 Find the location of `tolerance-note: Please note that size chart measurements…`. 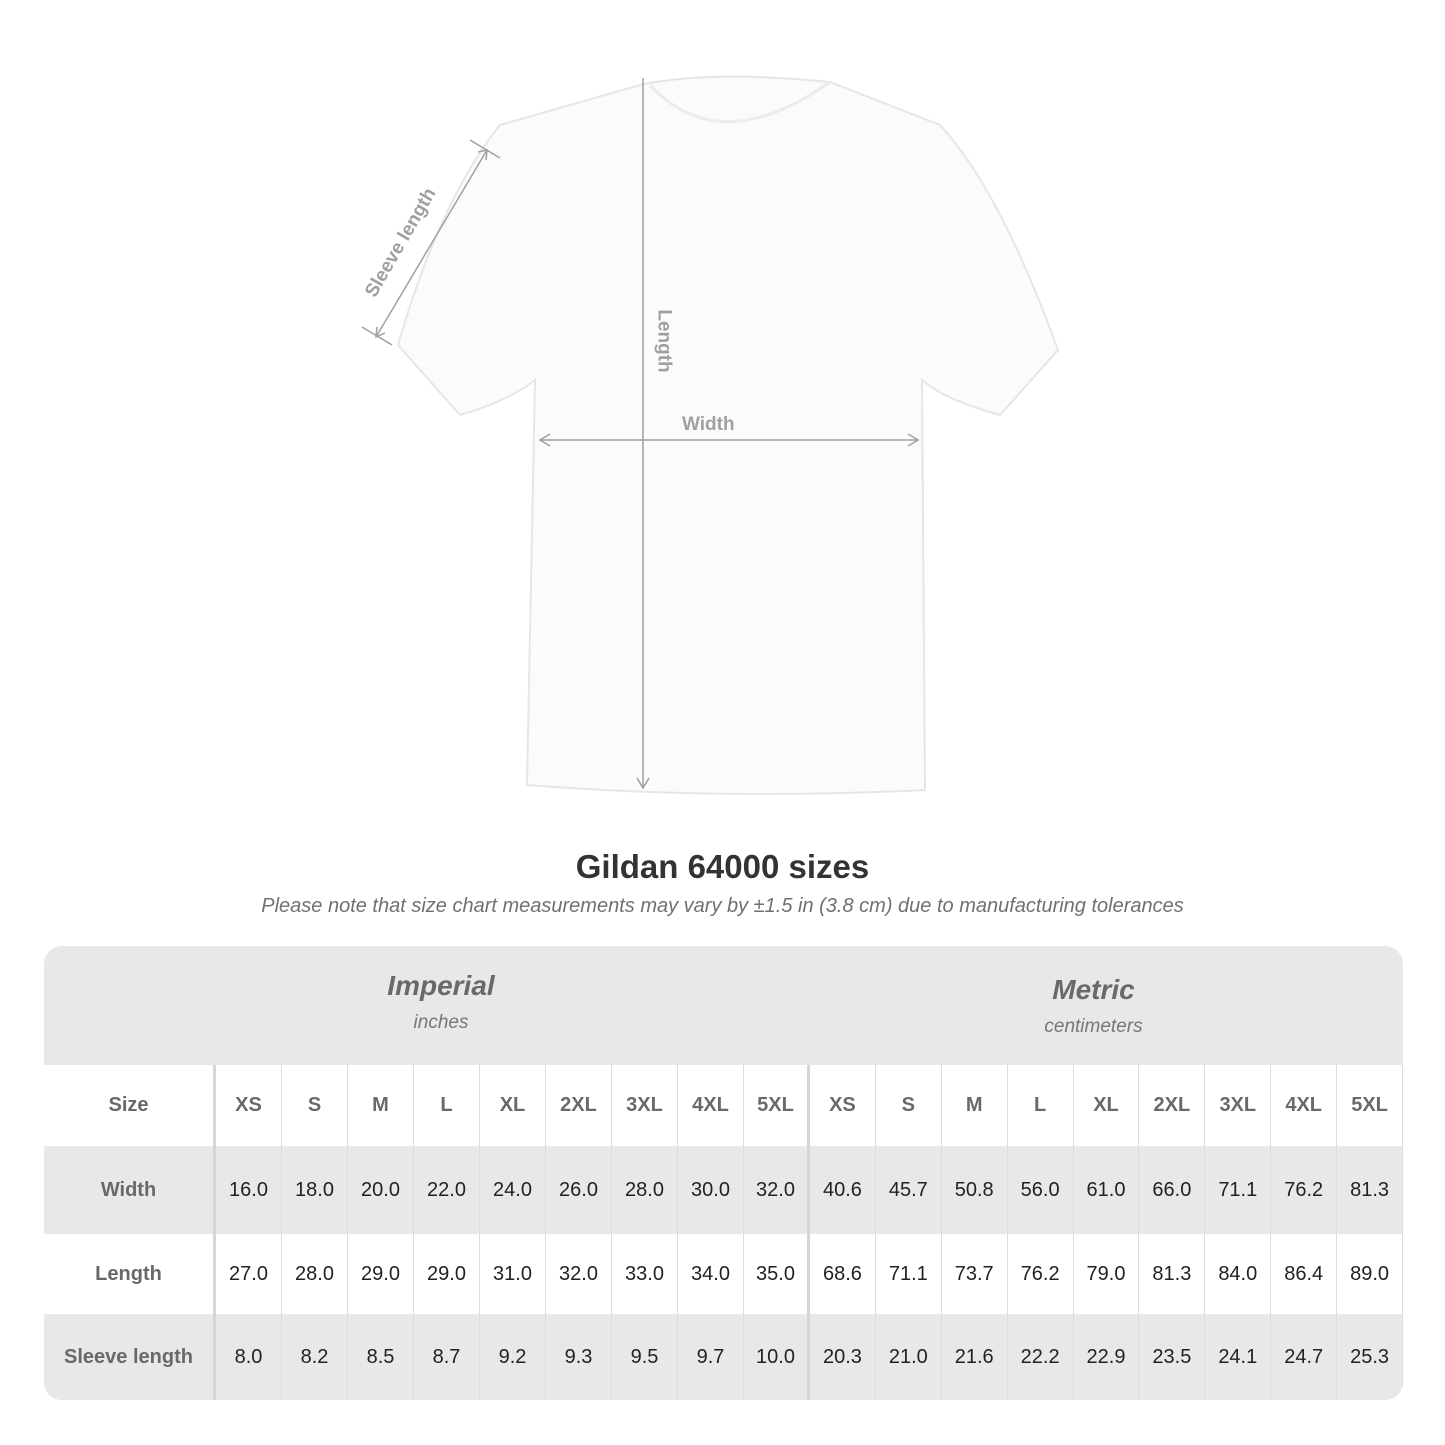

tolerance-note: Please note that size chart measurements… is located at coordinates (722, 906).